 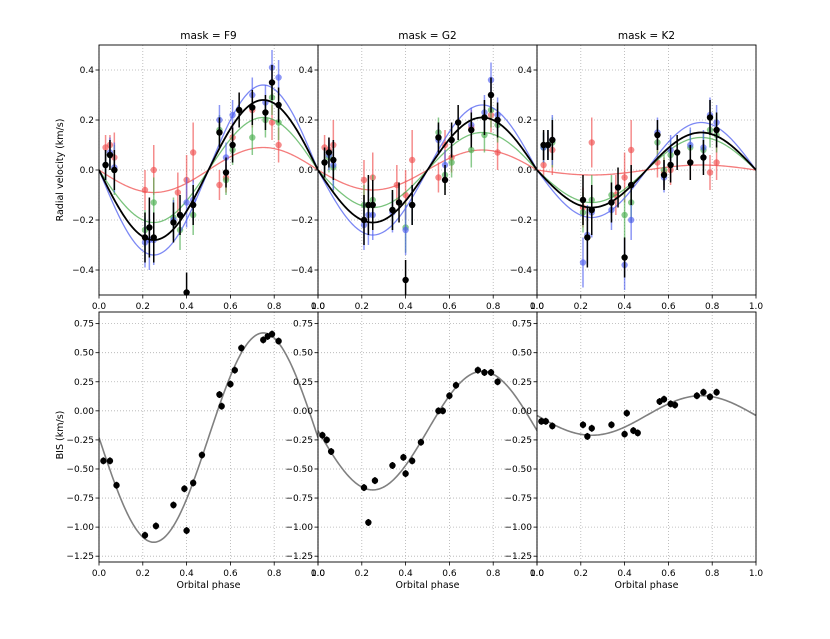 What do you see at coordinates (208, 36) in the screenshot?
I see `panel-title: mask = F9` at bounding box center [208, 36].